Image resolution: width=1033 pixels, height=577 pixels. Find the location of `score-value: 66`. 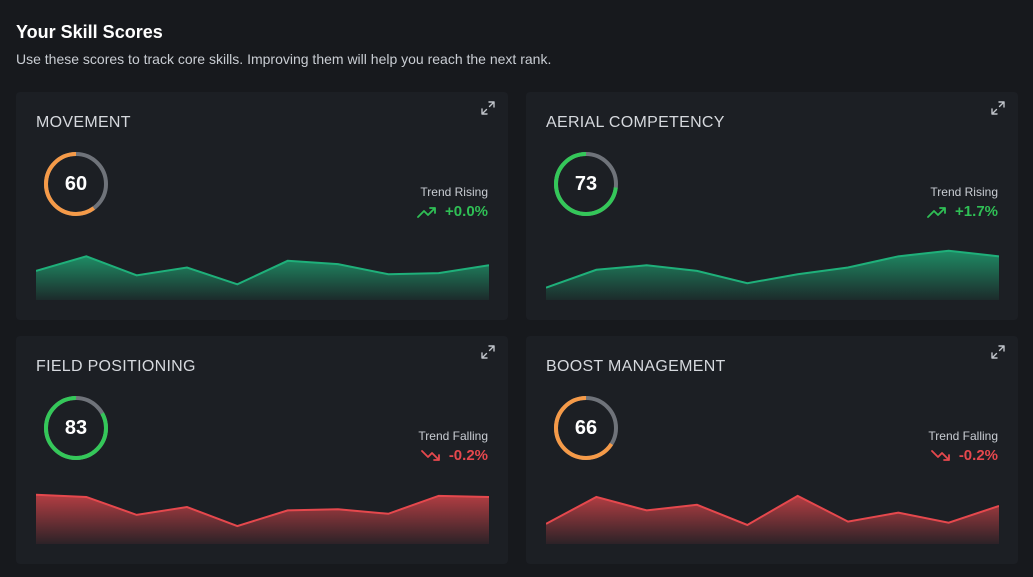

score-value: 66 is located at coordinates (586, 428).